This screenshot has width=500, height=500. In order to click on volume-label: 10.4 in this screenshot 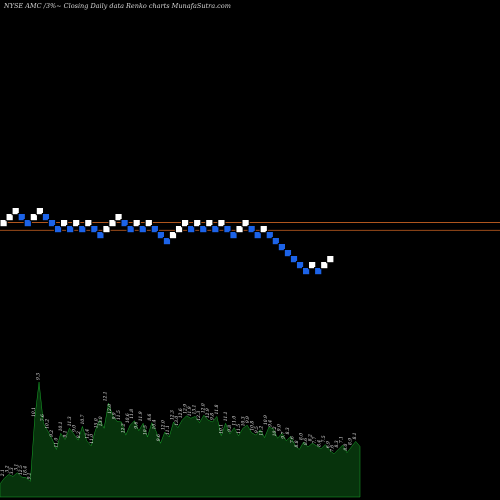, I will do `click(154, 424)`.